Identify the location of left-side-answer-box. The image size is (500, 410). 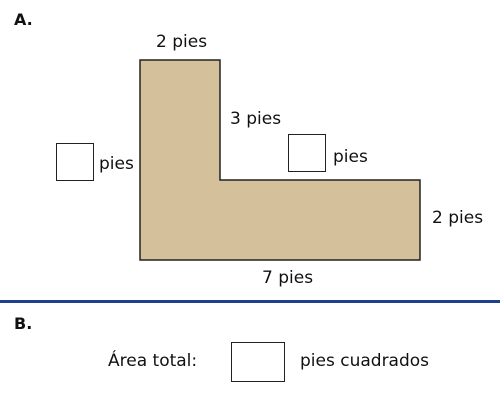
(75, 162).